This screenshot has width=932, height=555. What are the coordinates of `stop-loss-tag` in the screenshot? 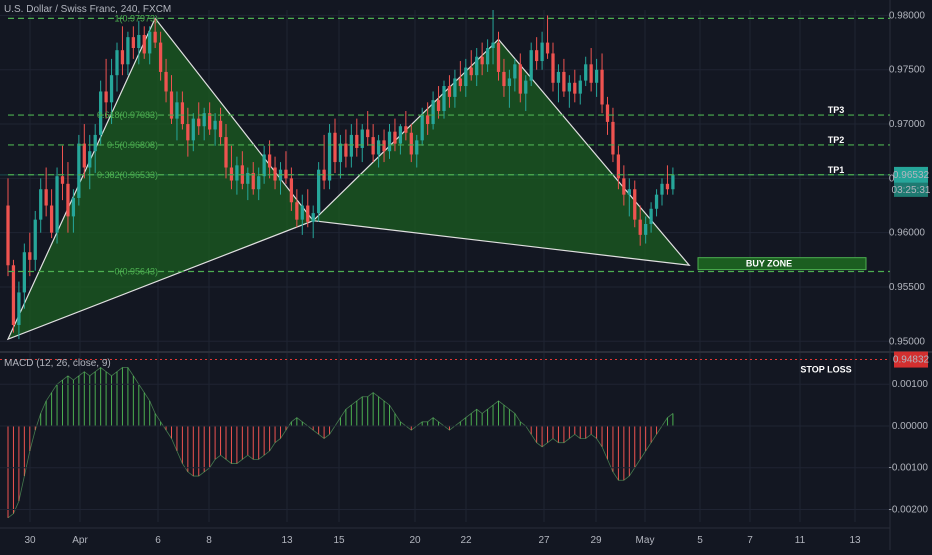 It's located at (911, 359).